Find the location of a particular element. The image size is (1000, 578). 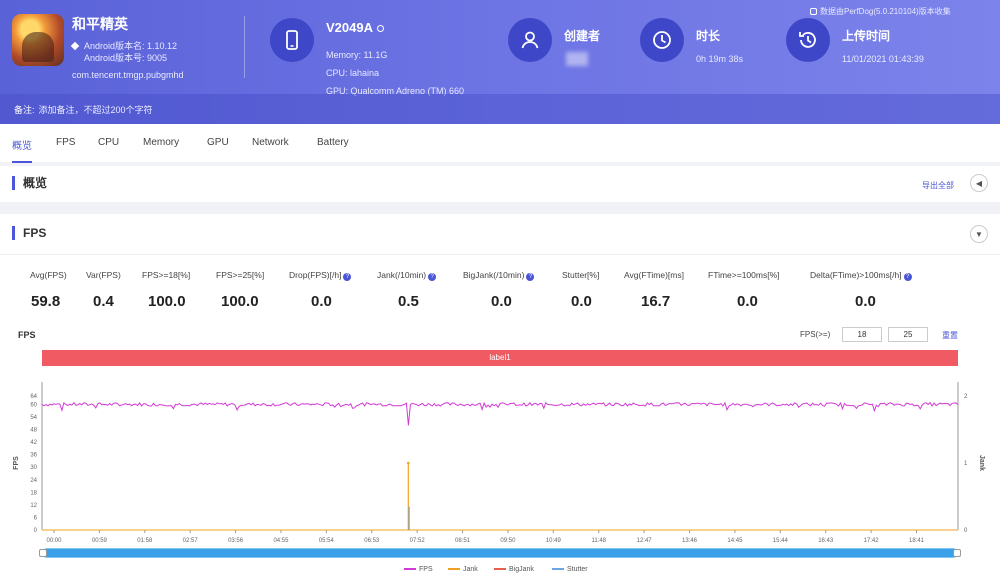

chart-title: FPS is located at coordinates (27, 335).